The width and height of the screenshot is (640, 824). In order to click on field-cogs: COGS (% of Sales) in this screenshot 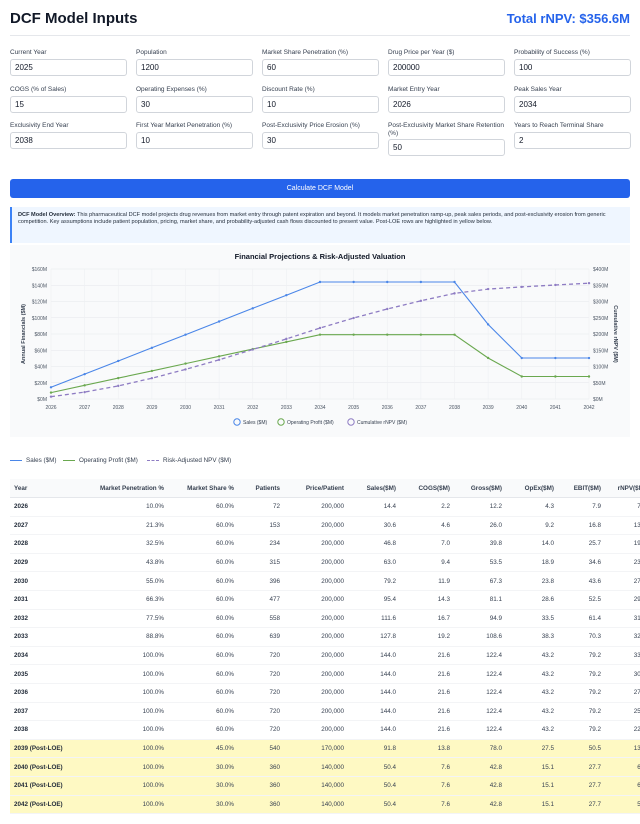, I will do `click(68, 99)`.